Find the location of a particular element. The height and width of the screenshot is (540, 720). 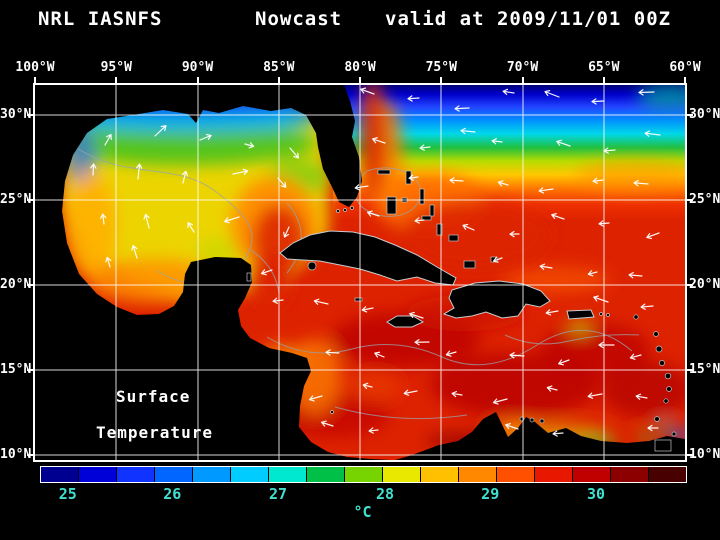

colorbar-tick-label: 26 is located at coordinates (172, 494).